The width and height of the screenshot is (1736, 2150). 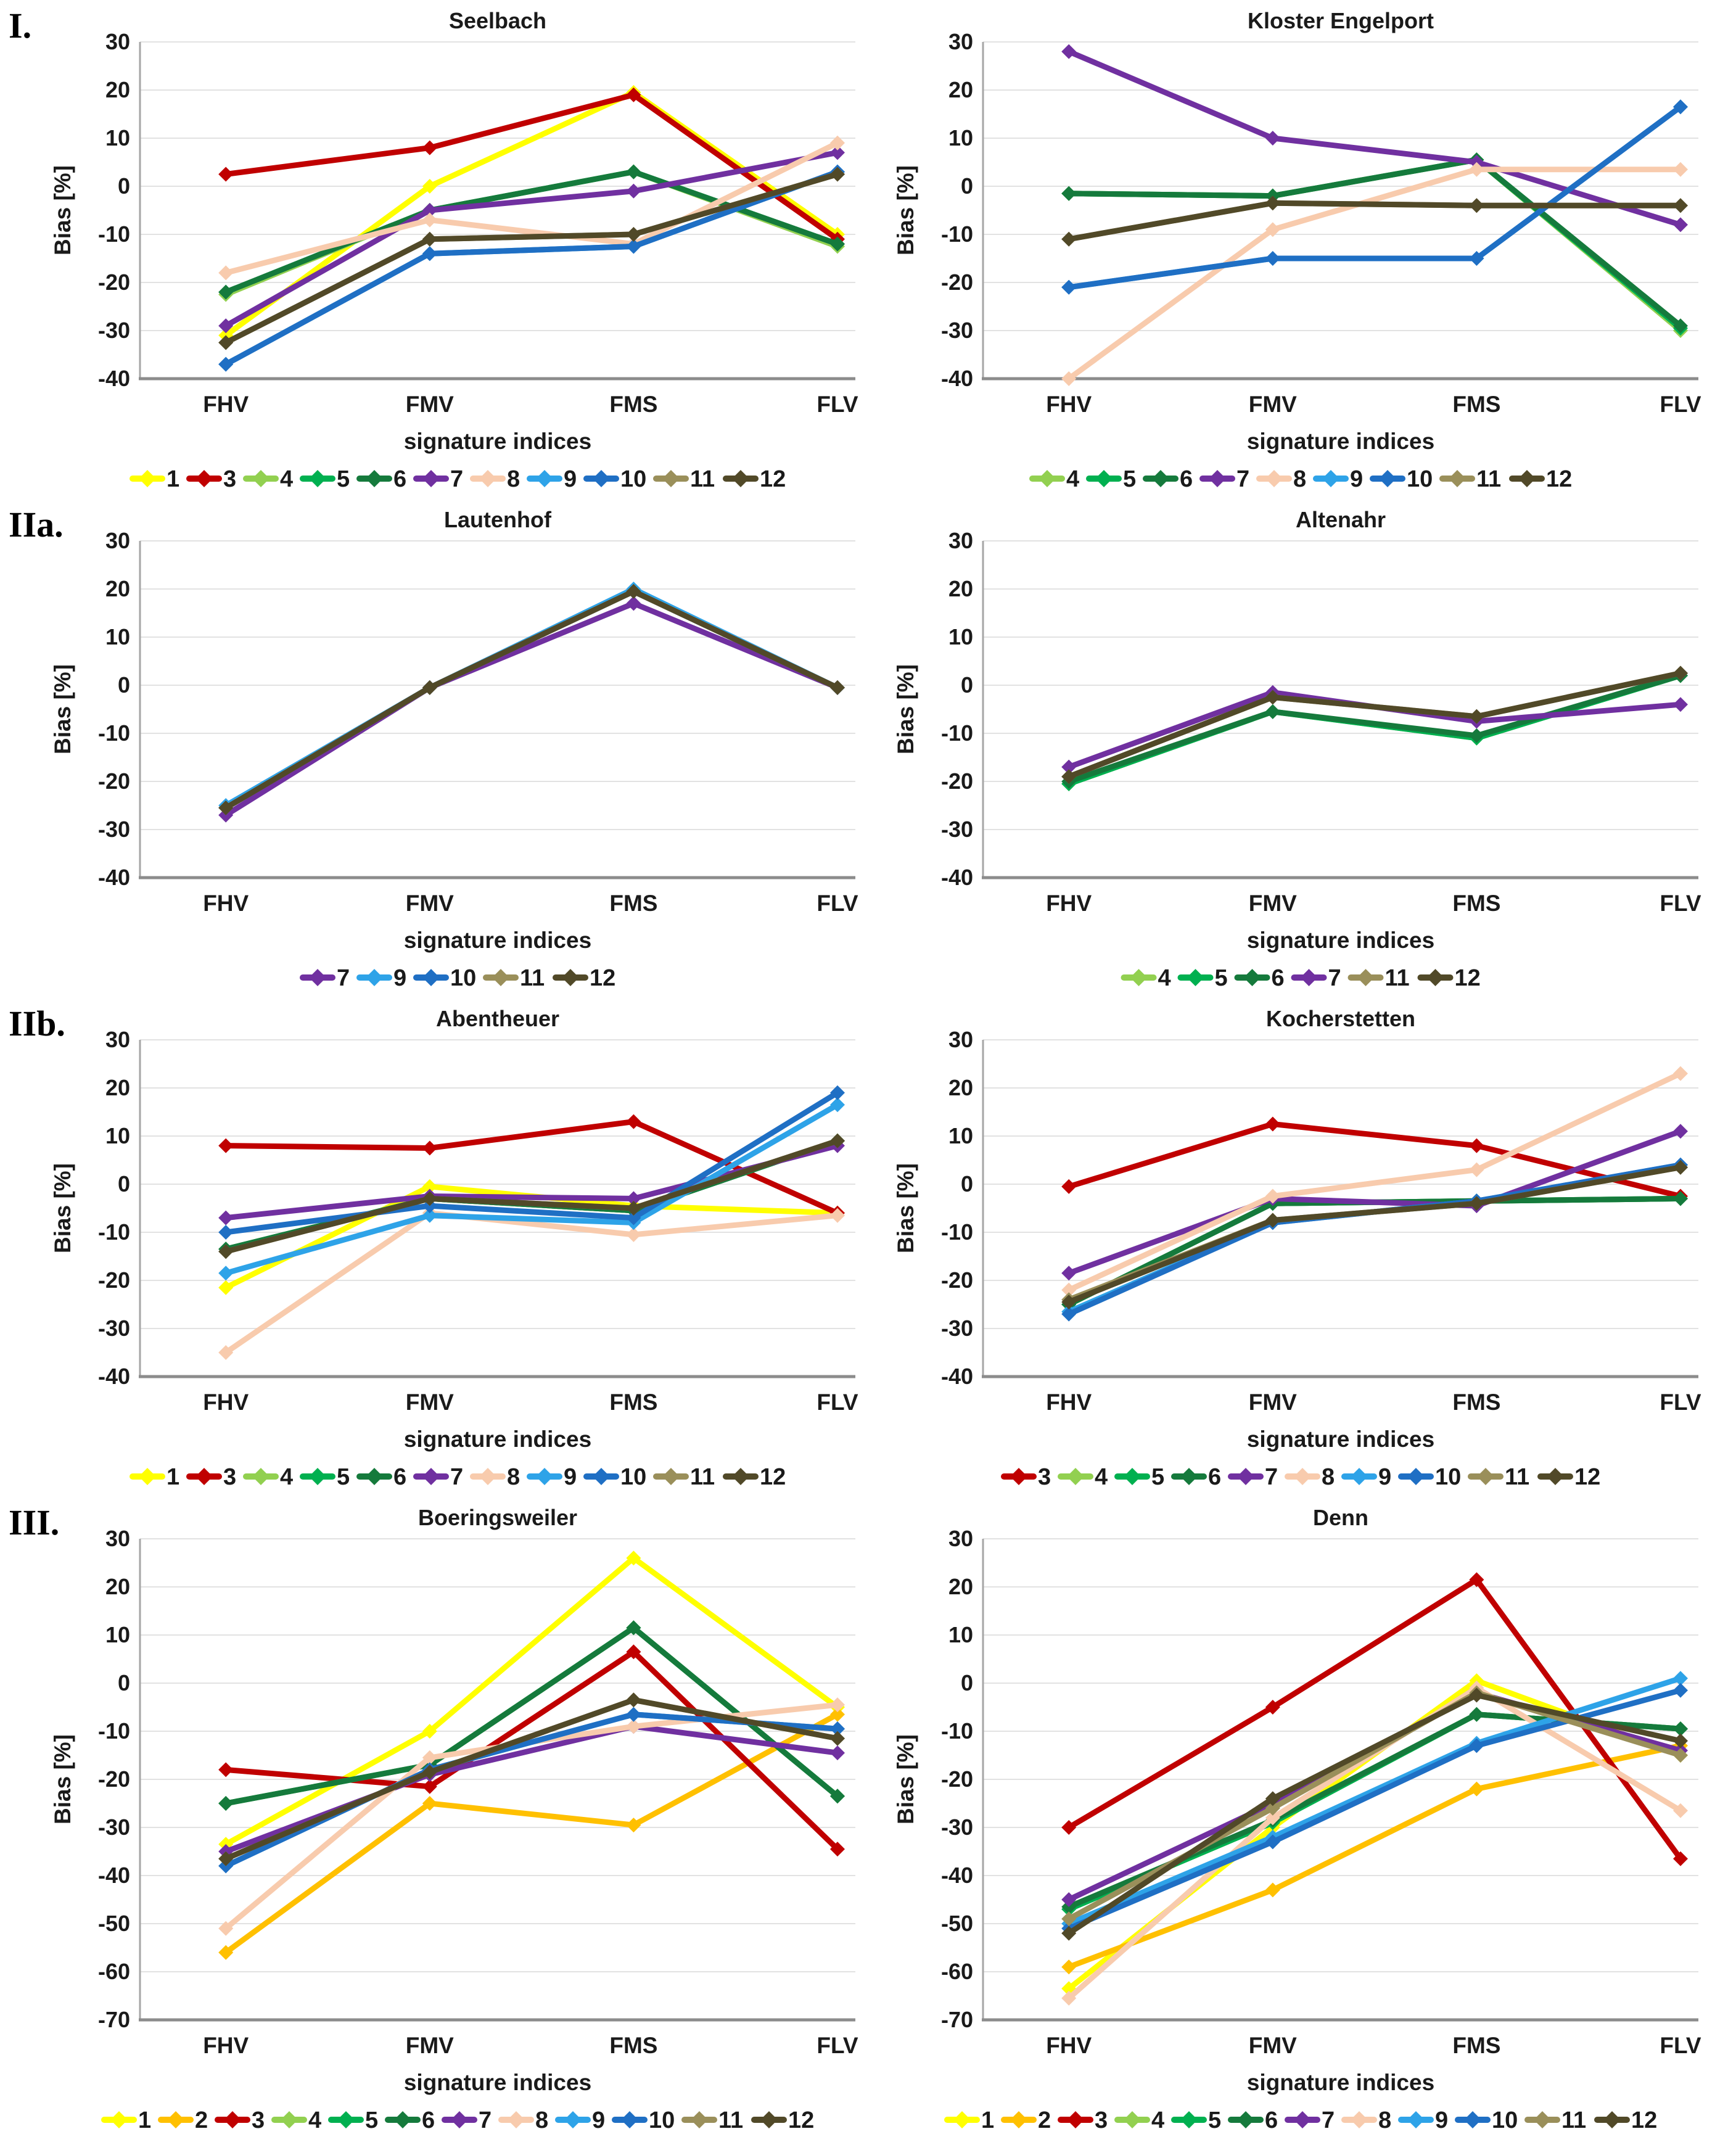 What do you see at coordinates (498, 20) in the screenshot?
I see `chart-title: Seelbach` at bounding box center [498, 20].